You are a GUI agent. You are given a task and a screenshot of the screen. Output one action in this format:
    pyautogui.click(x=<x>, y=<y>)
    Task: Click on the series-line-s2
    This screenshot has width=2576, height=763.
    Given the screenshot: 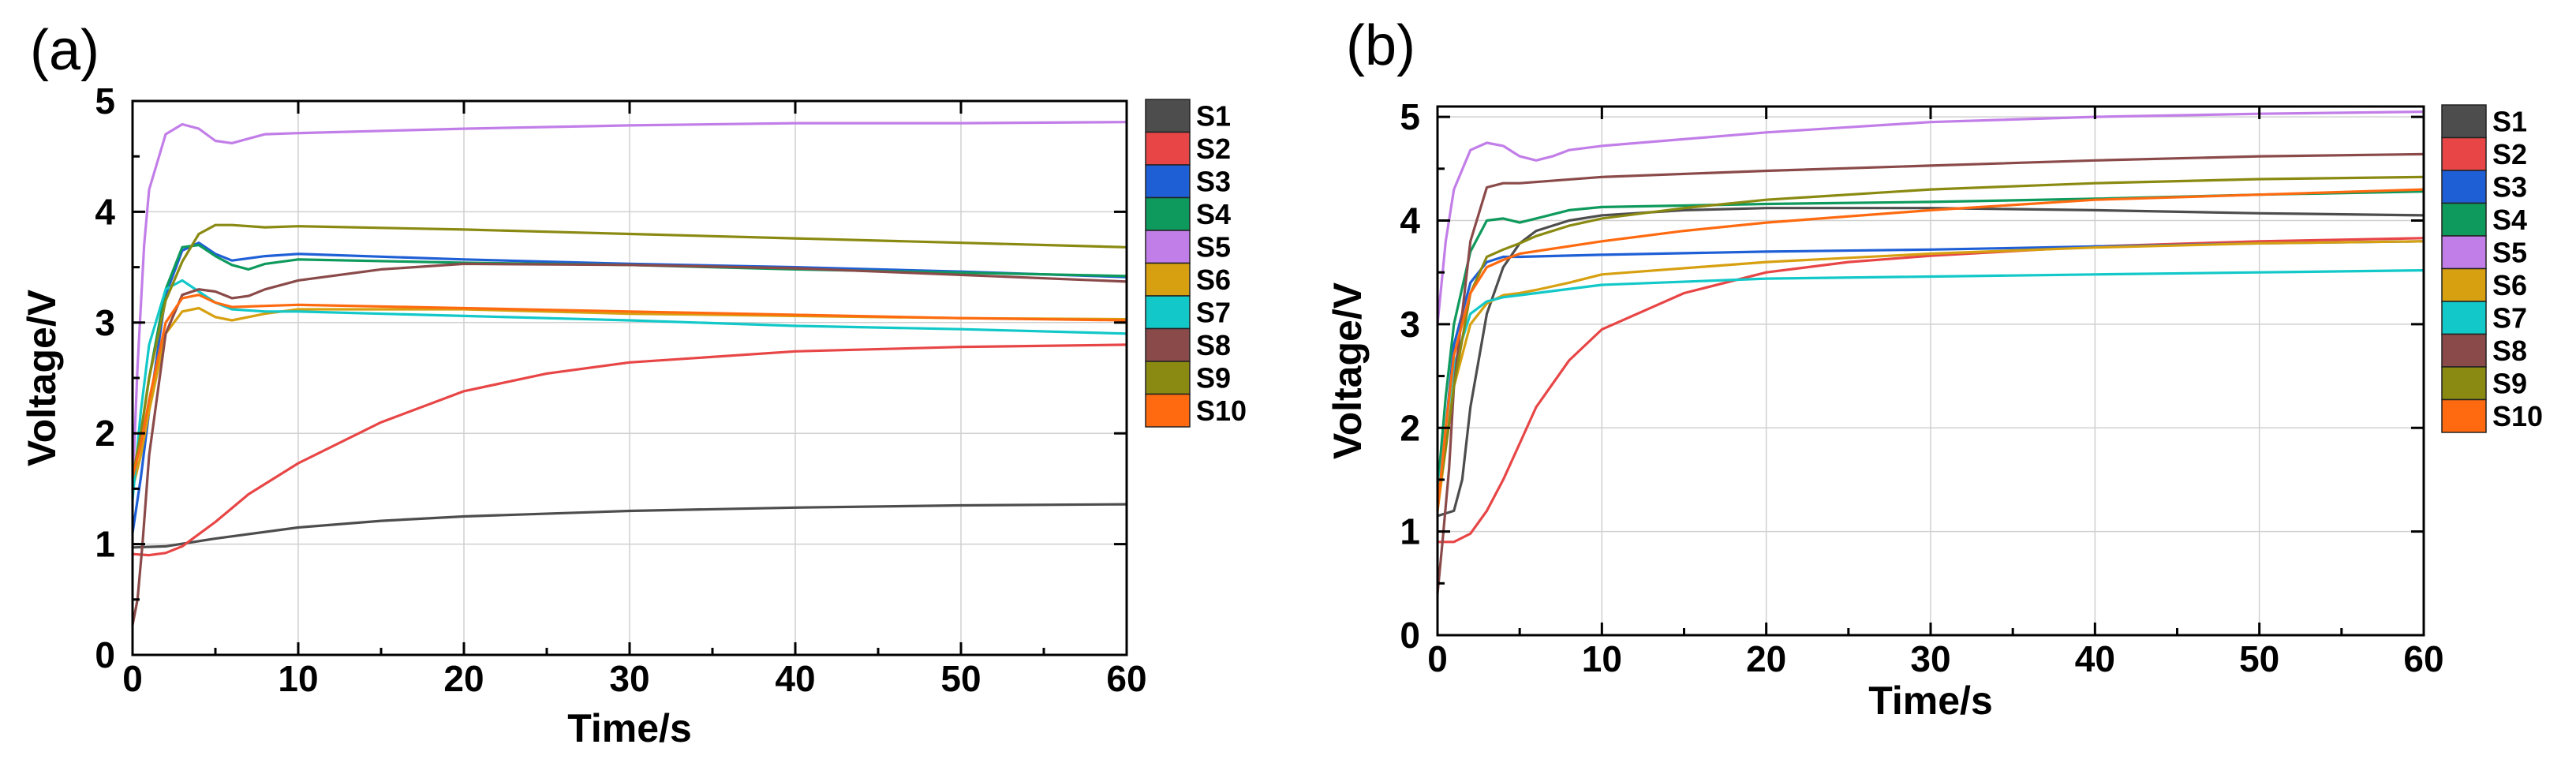 What is the action you would take?
    pyautogui.click(x=629, y=450)
    